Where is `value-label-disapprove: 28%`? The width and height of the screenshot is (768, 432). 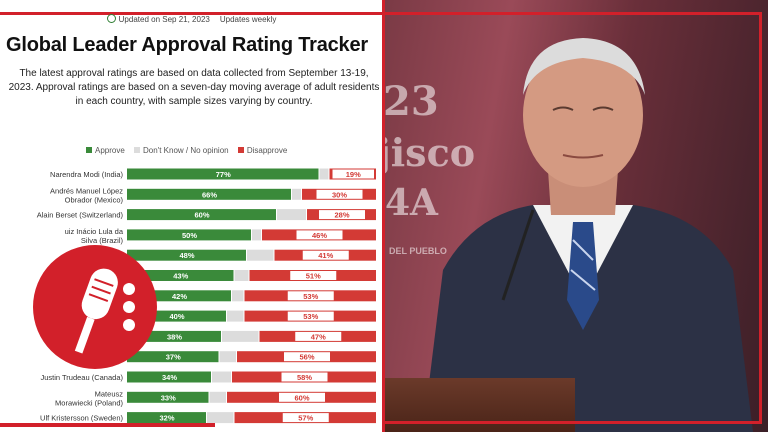
value-label-disapprove: 28% is located at coordinates (341, 215).